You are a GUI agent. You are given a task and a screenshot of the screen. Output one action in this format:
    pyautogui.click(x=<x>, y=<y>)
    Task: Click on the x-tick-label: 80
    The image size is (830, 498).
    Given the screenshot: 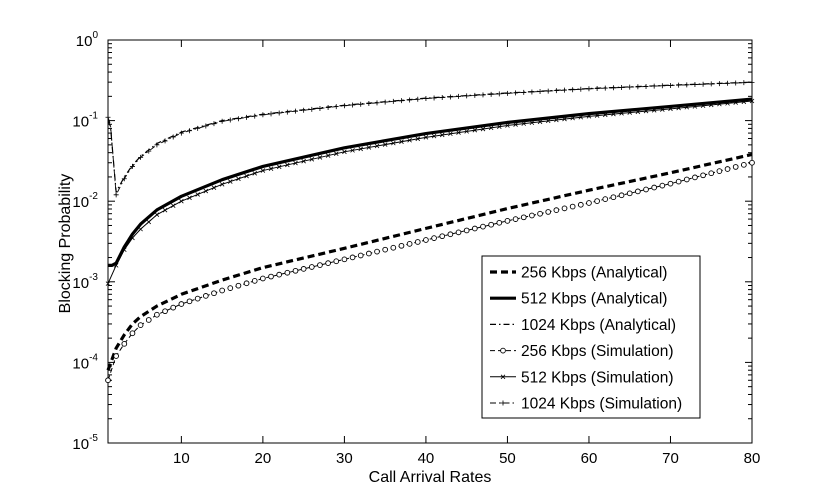 What is the action you would take?
    pyautogui.click(x=752, y=458)
    